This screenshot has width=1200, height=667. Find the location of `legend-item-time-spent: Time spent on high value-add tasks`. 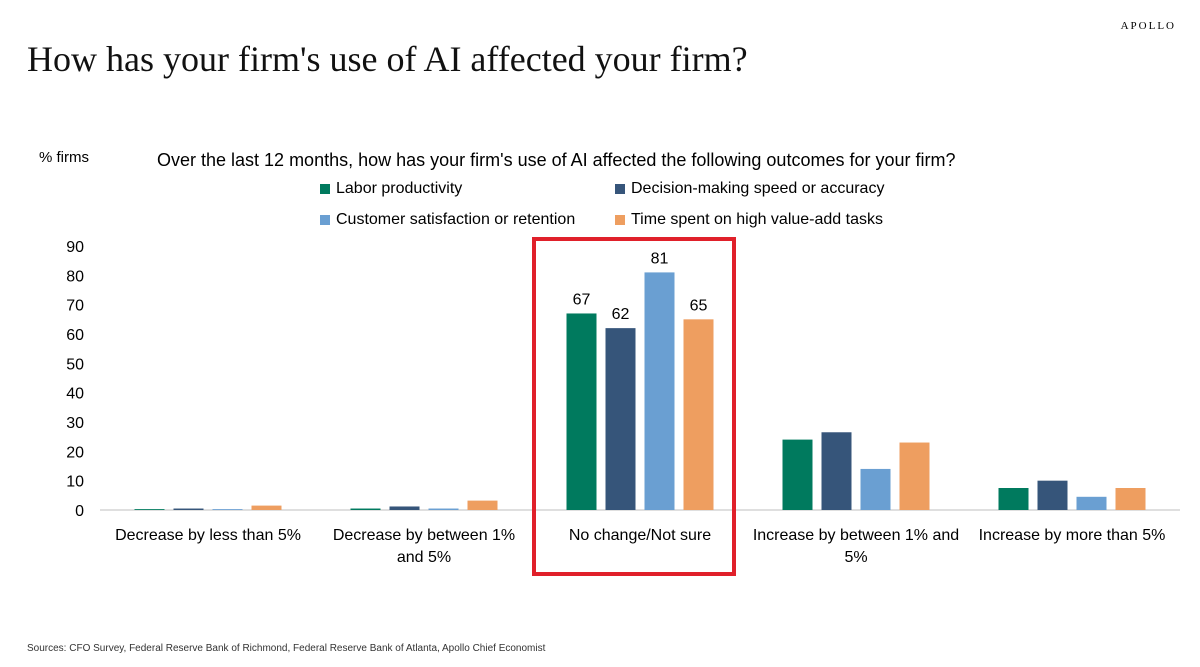

legend-item-time-spent: Time spent on high value-add tasks is located at coordinates (749, 220).